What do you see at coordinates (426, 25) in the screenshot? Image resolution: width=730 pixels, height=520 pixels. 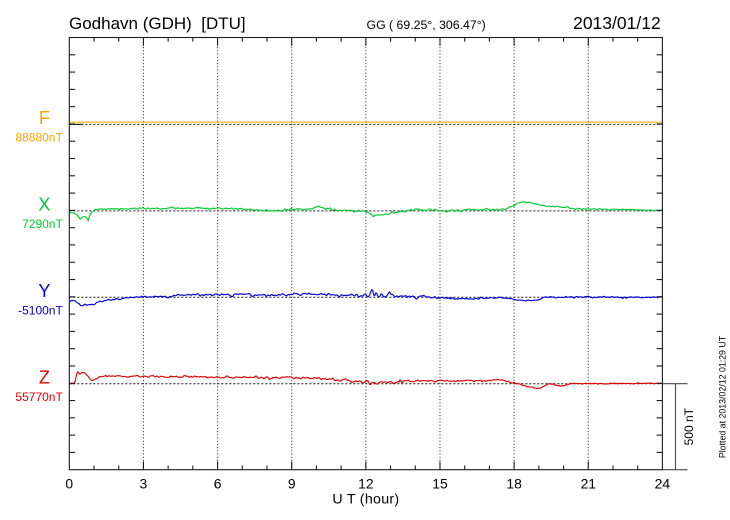 I see `svg-text: GG ( 69.25°, 306.47°)` at bounding box center [426, 25].